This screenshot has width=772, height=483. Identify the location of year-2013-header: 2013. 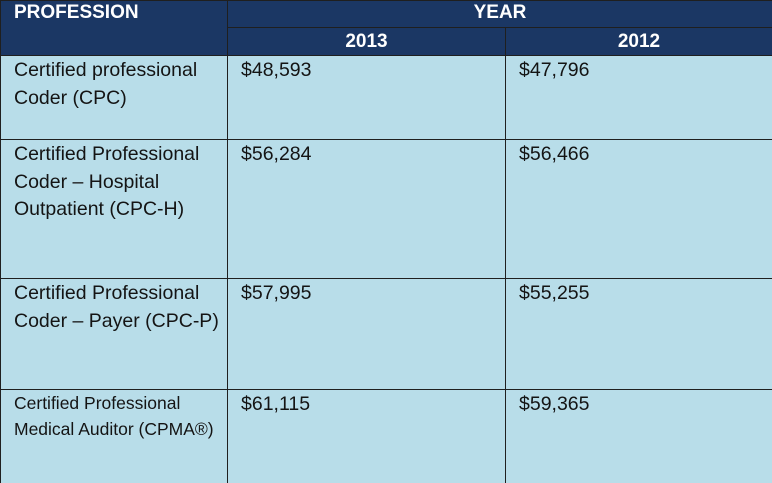
(366, 41).